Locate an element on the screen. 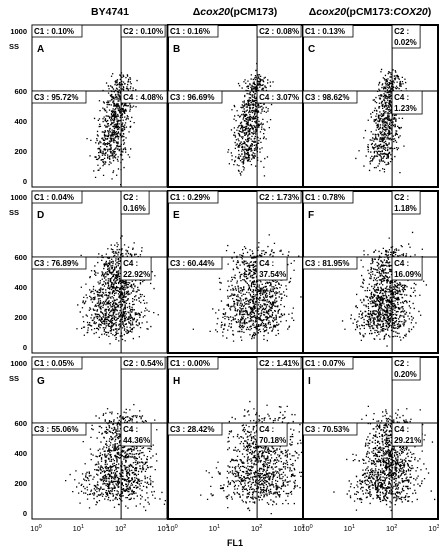 This screenshot has height=550, width=439. quadrant-value: 0.29% is located at coordinates (198, 197).